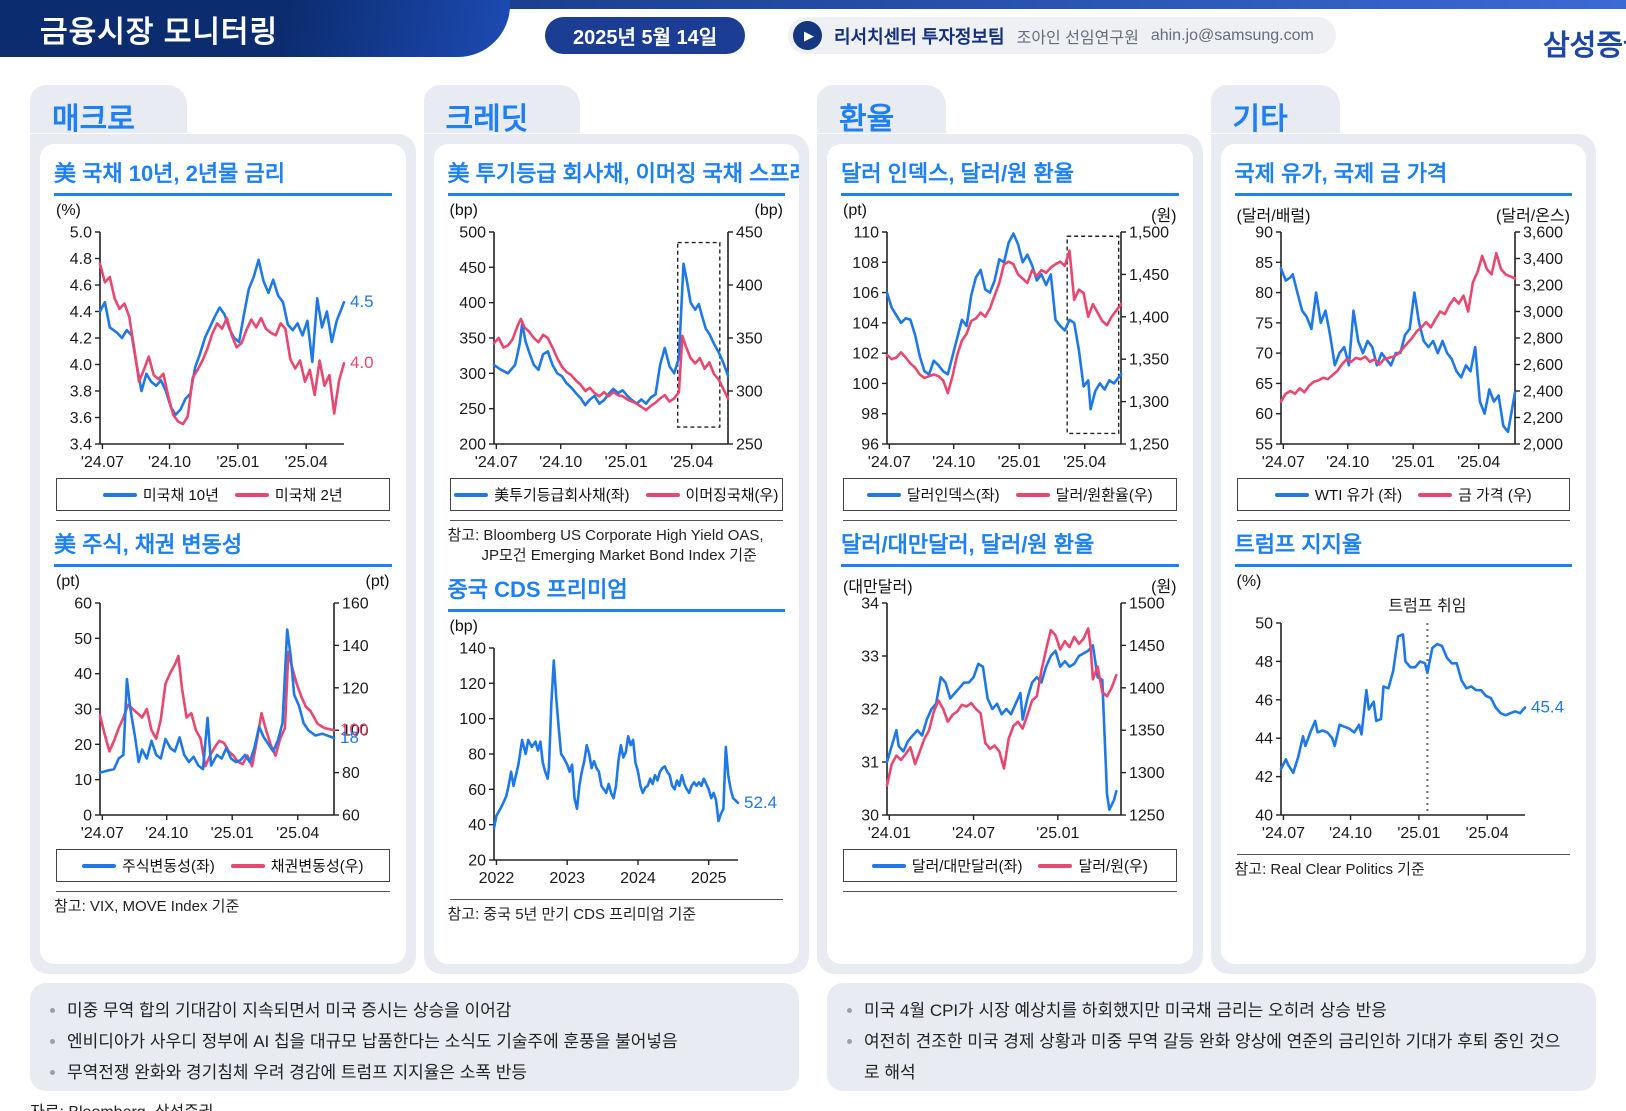  I want to click on svg-text: 55, so click(1264, 445).